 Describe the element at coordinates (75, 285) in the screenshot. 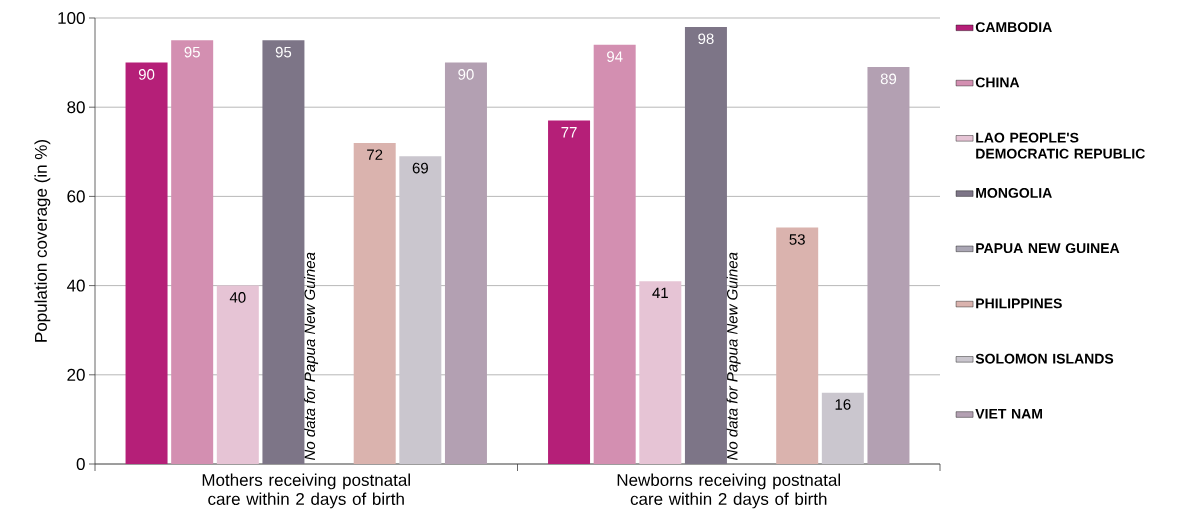

I see `y-tick-label: 40` at that location.